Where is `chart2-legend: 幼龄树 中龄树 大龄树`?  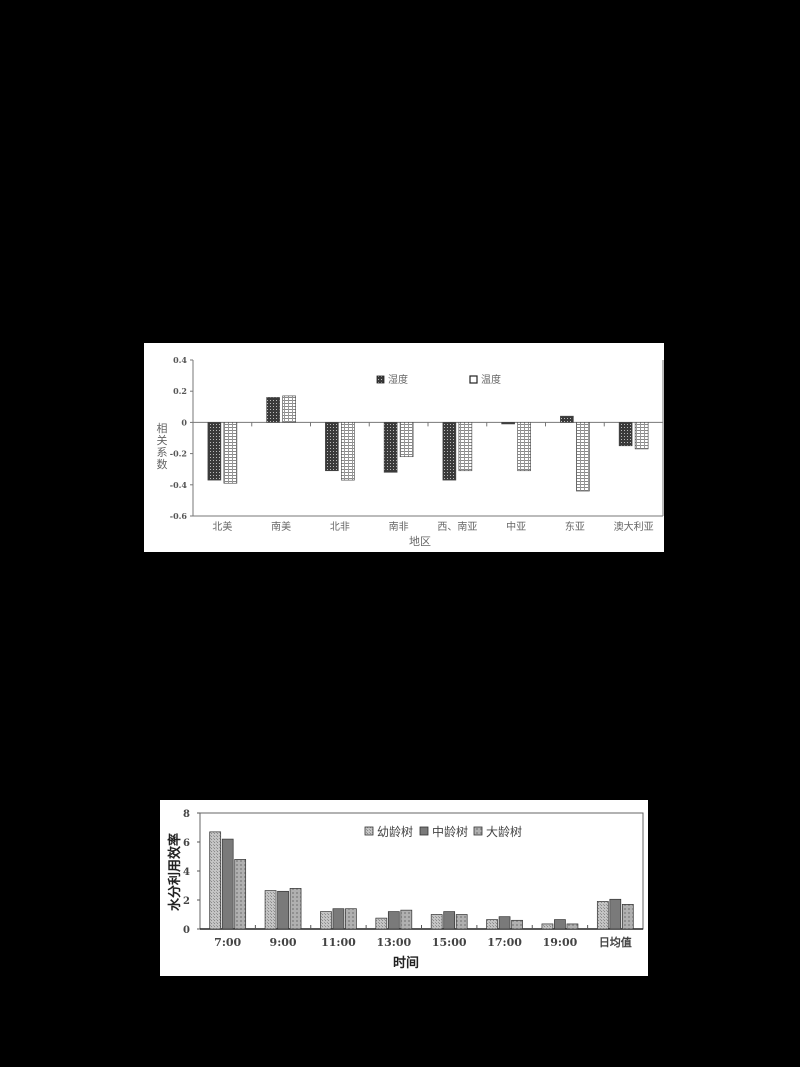
chart2-legend: 幼龄树 中龄树 大龄树 is located at coordinates (443, 831).